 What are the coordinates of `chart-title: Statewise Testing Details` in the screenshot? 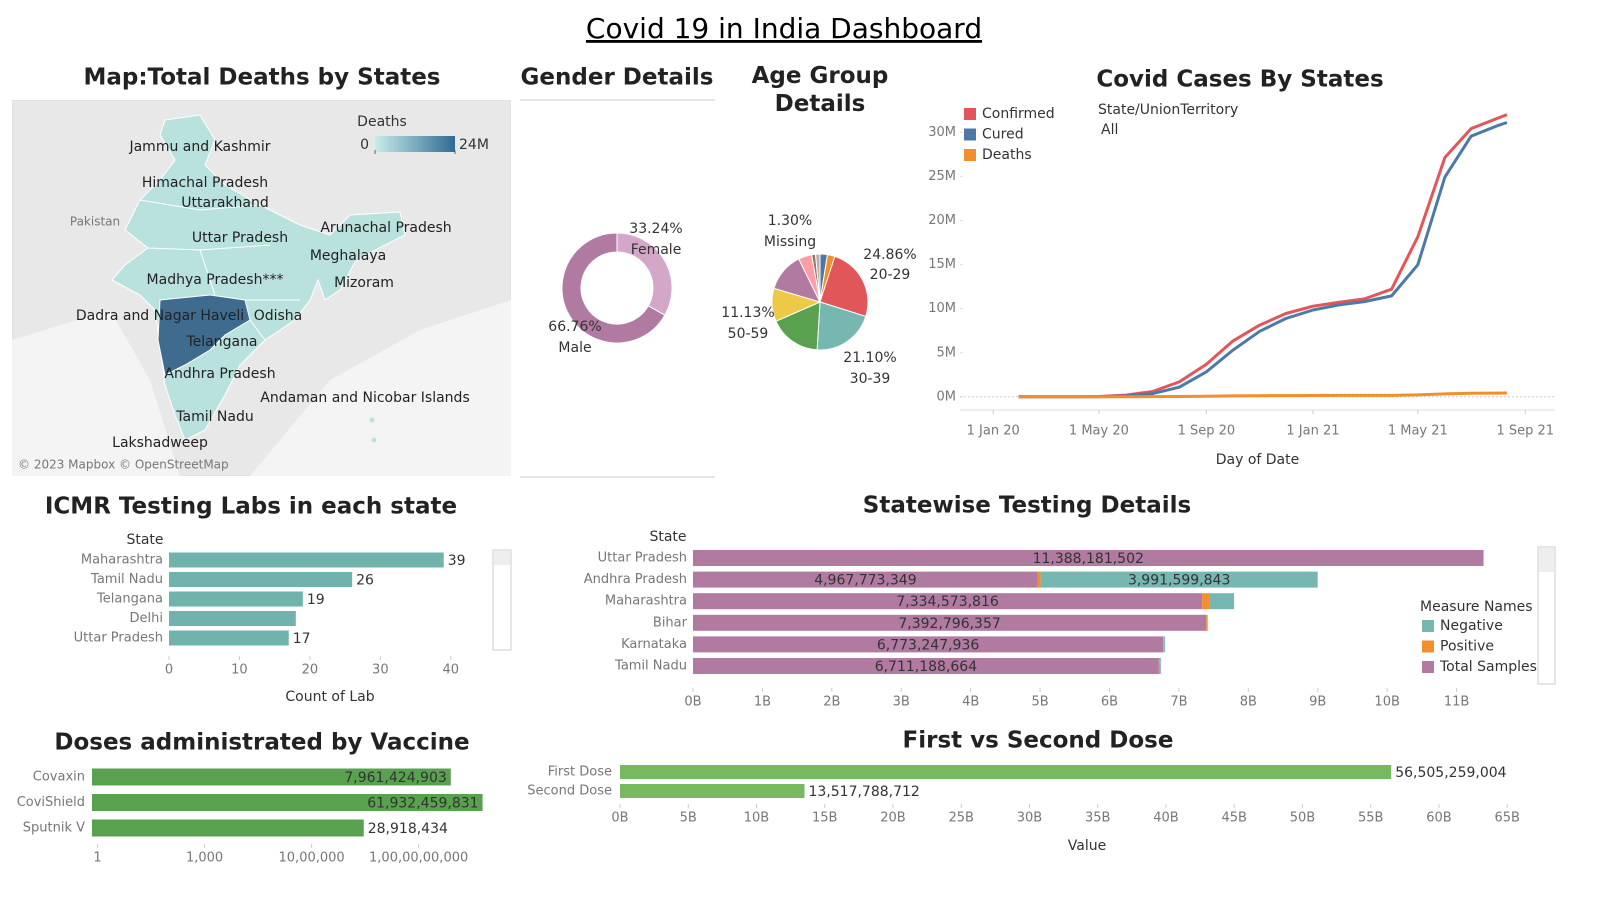 It's located at (1027, 506).